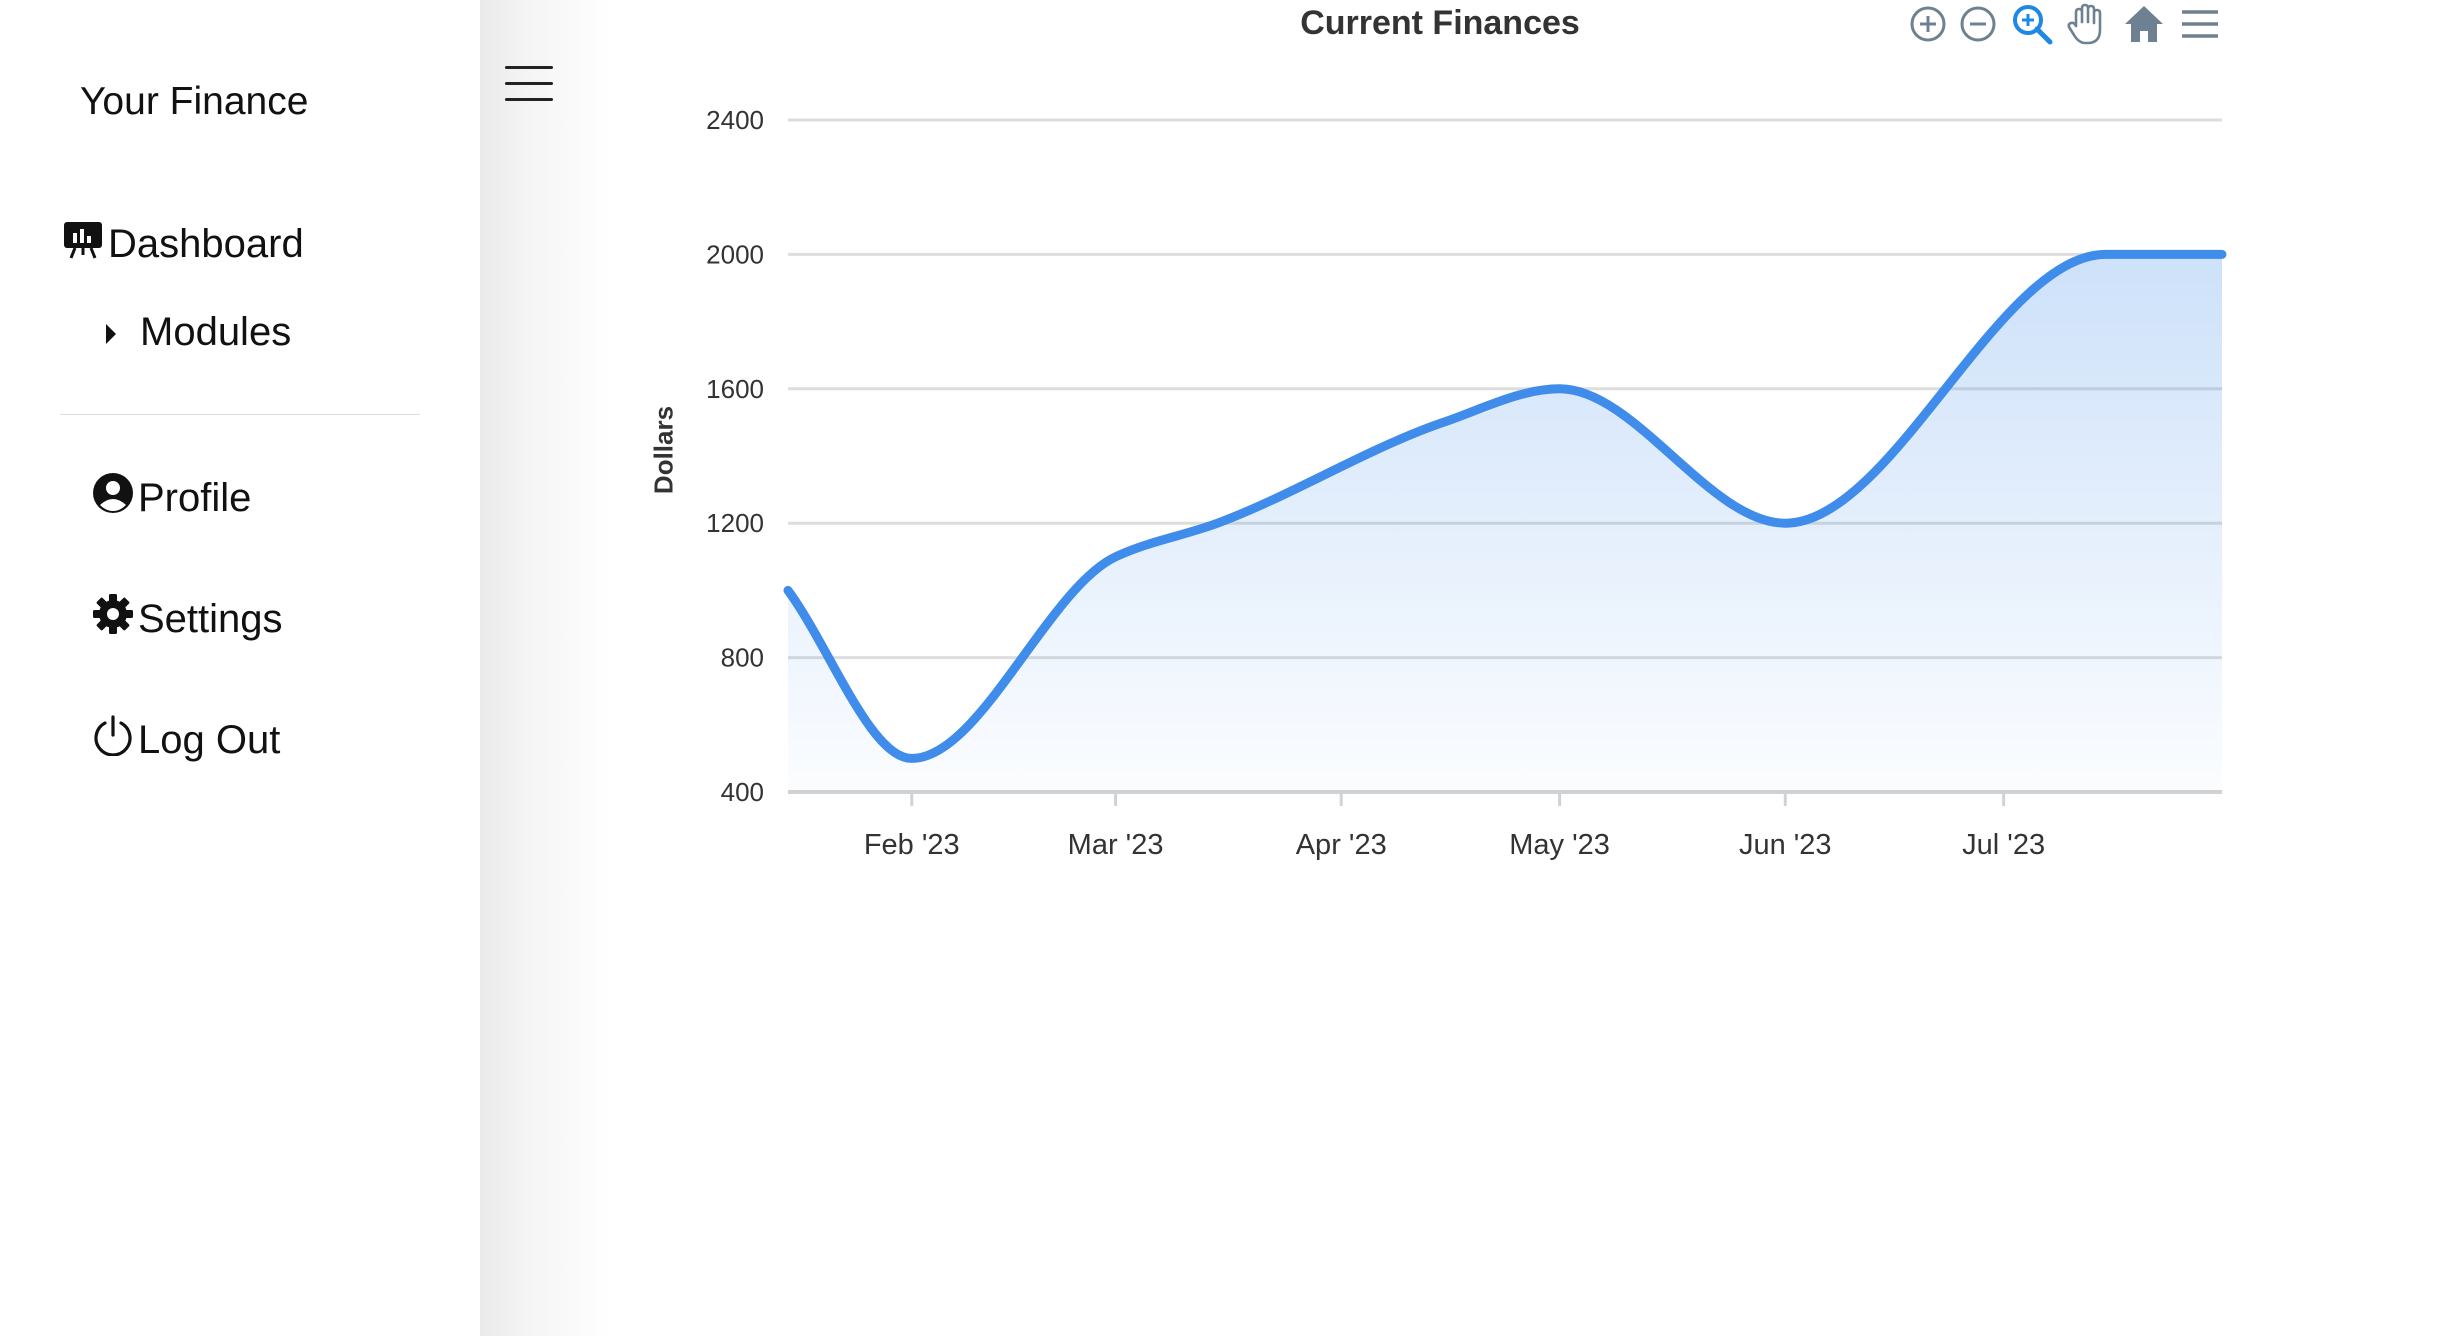 The height and width of the screenshot is (1336, 2460). Describe the element at coordinates (1116, 845) in the screenshot. I see `x-tick-label: Mar '23` at that location.